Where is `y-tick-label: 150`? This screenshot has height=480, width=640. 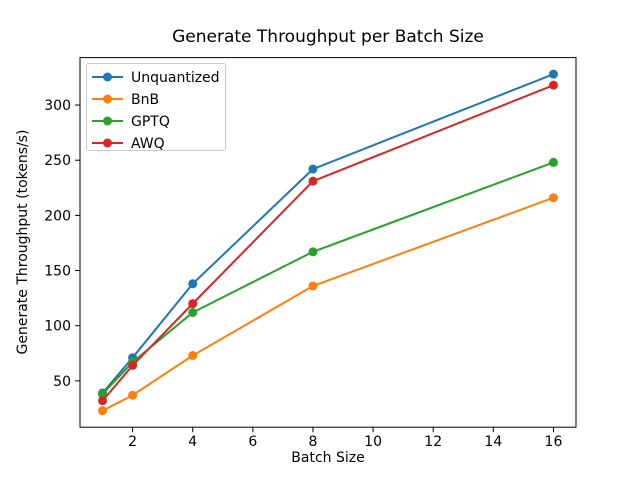
y-tick-label: 150 is located at coordinates (57, 272).